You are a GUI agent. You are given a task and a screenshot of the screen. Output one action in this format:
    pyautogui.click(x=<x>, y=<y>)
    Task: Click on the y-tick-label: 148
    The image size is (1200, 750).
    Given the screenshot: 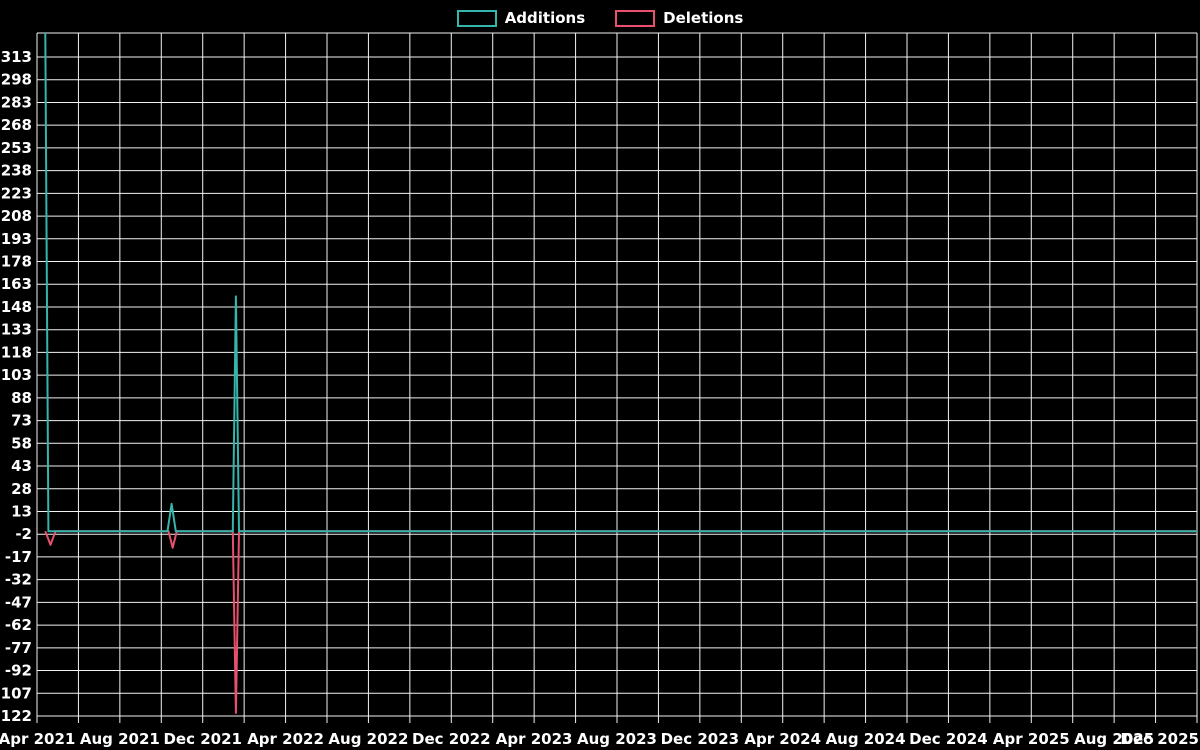 What is the action you would take?
    pyautogui.click(x=16, y=307)
    